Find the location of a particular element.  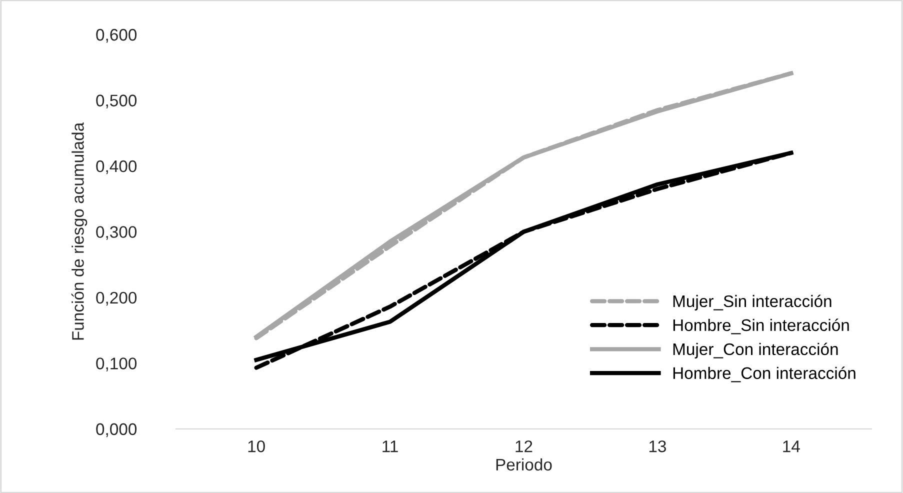

x-tick-label: 11 is located at coordinates (390, 446).